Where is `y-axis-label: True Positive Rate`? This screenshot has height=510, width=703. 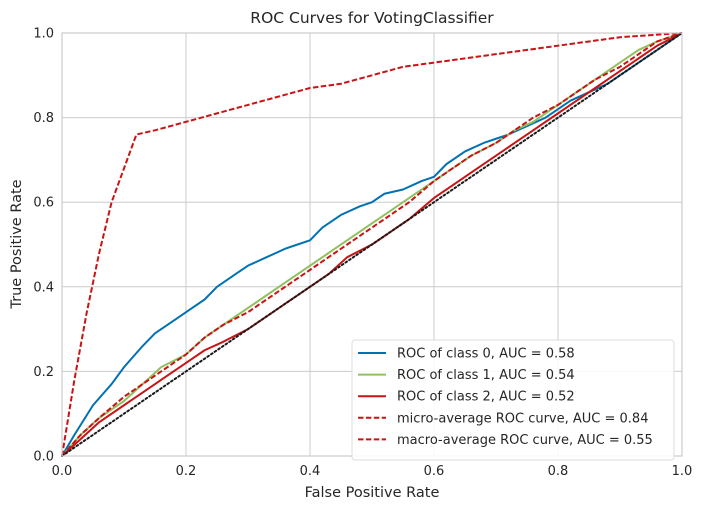
y-axis-label: True Positive Rate is located at coordinates (17, 244).